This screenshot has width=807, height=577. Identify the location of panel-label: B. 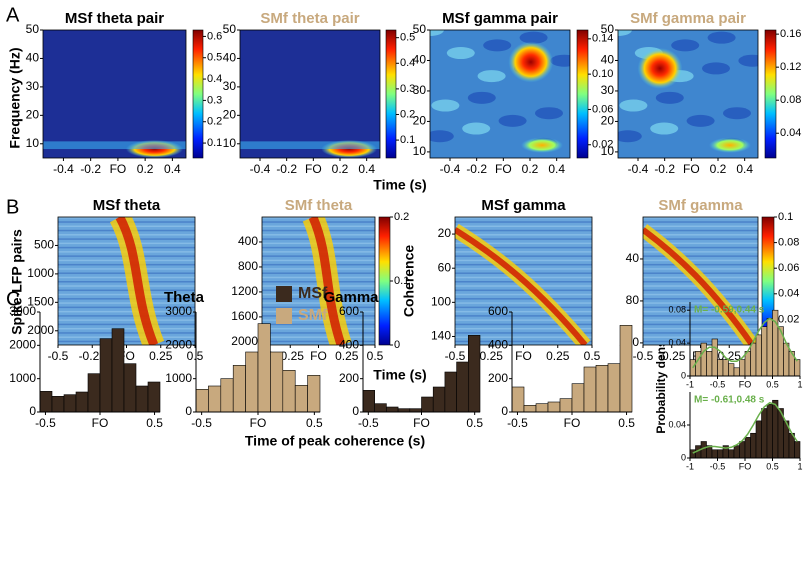
(12, 207).